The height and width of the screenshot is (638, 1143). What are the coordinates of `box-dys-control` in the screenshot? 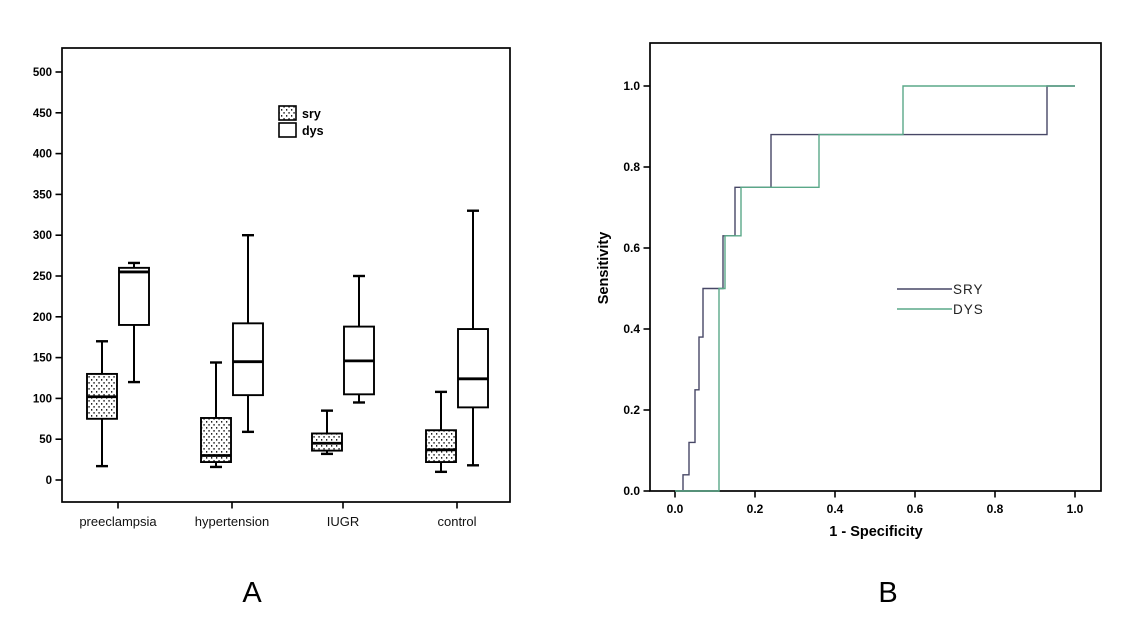 It's located at (473, 338).